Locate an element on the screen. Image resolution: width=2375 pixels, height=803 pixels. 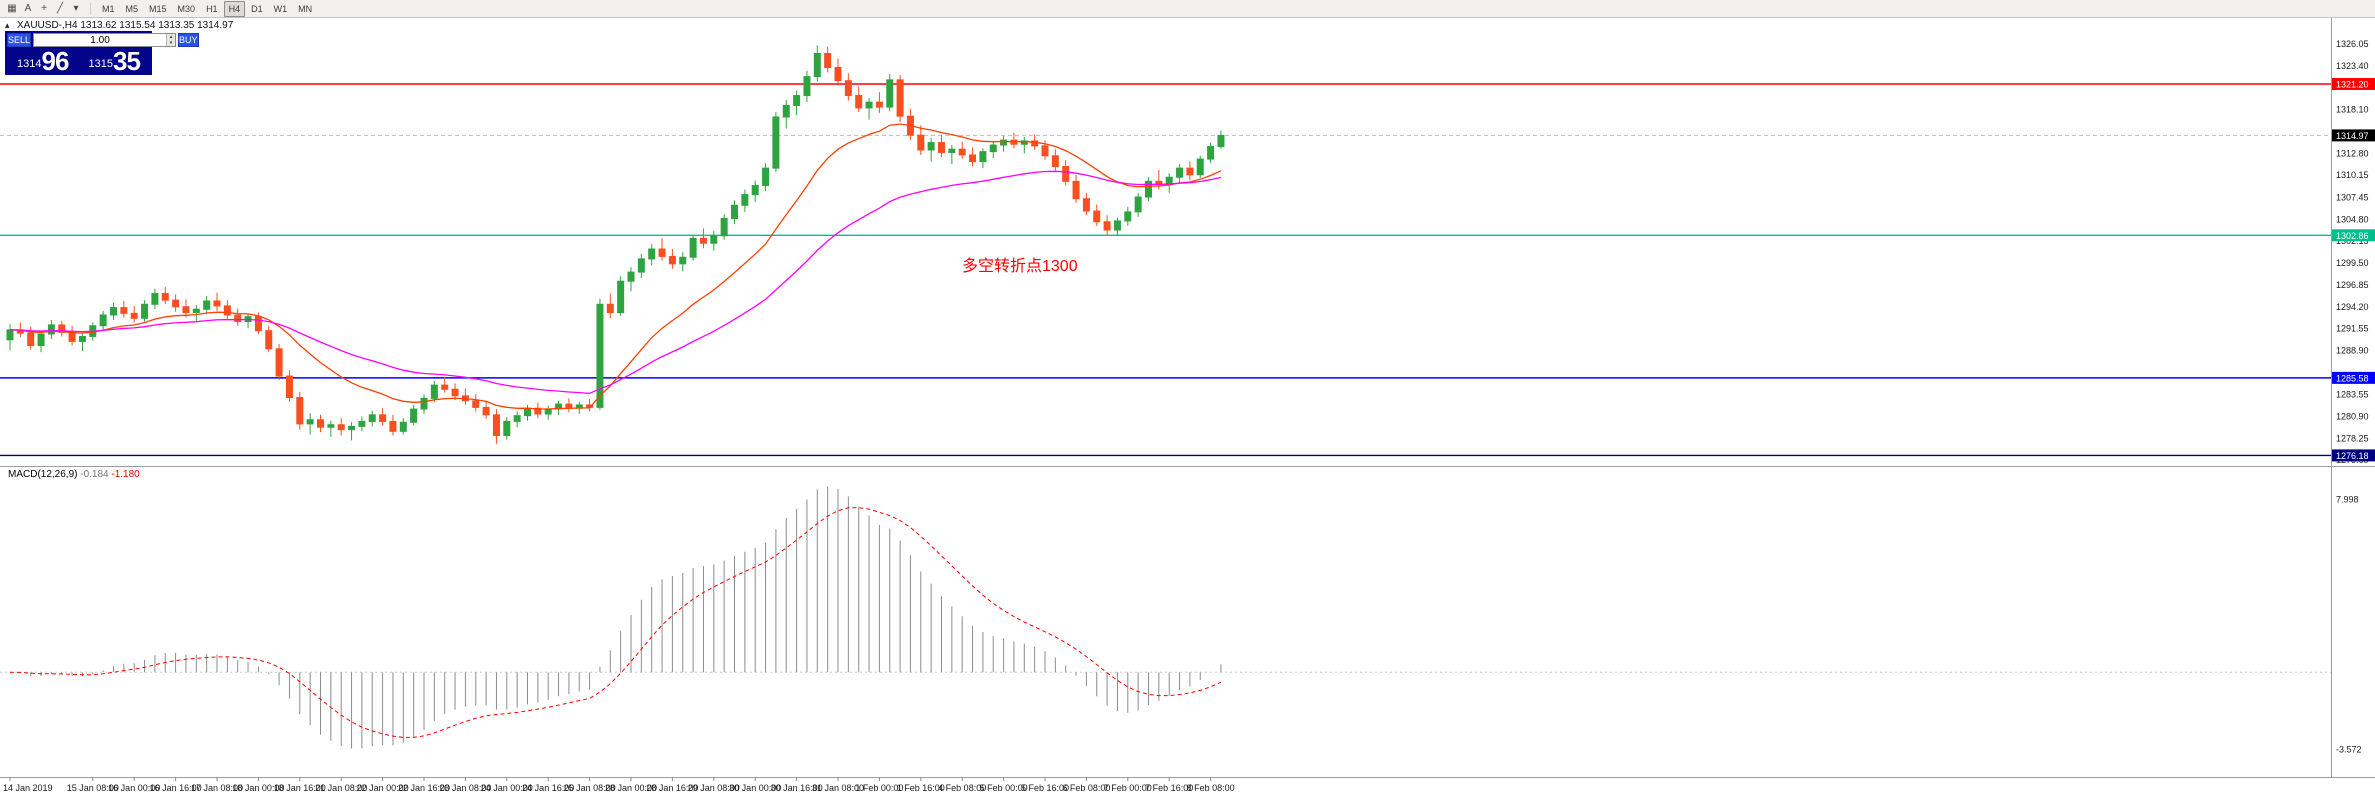
svg-text: 1291.55 is located at coordinates (2352, 329).